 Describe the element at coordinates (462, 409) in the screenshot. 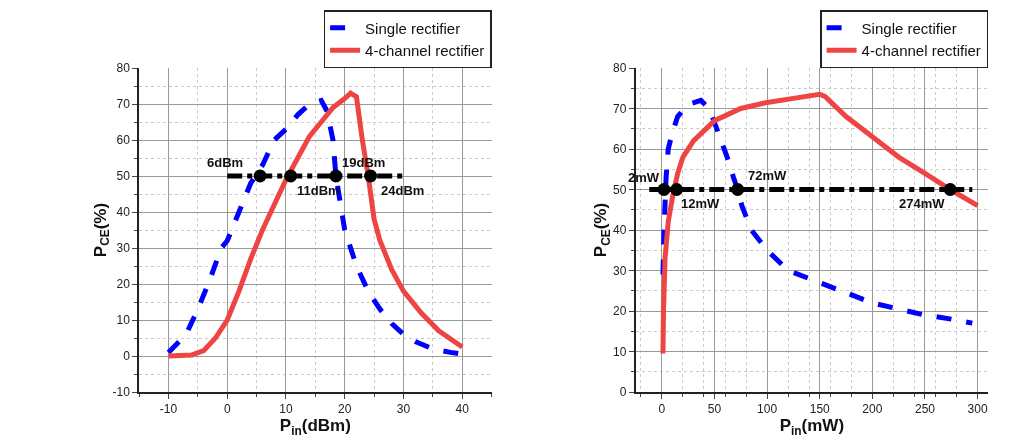

I see `x-tick-label: 40` at that location.